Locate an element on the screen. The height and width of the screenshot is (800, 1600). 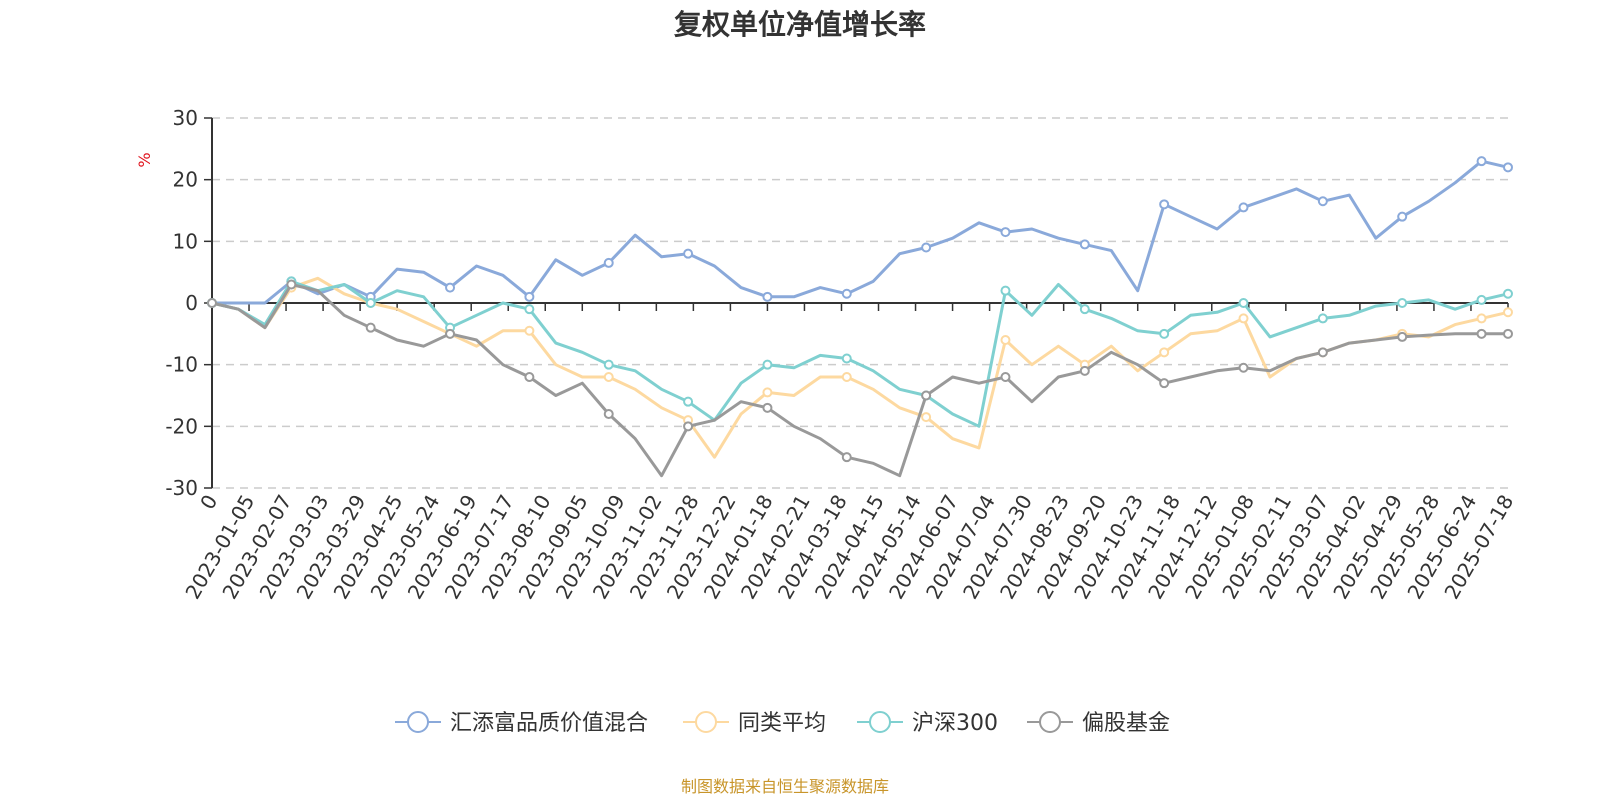
legend: 汇添富品质价值混合 同类平均 沪深300 偏股基金 is located at coordinates (782, 723).